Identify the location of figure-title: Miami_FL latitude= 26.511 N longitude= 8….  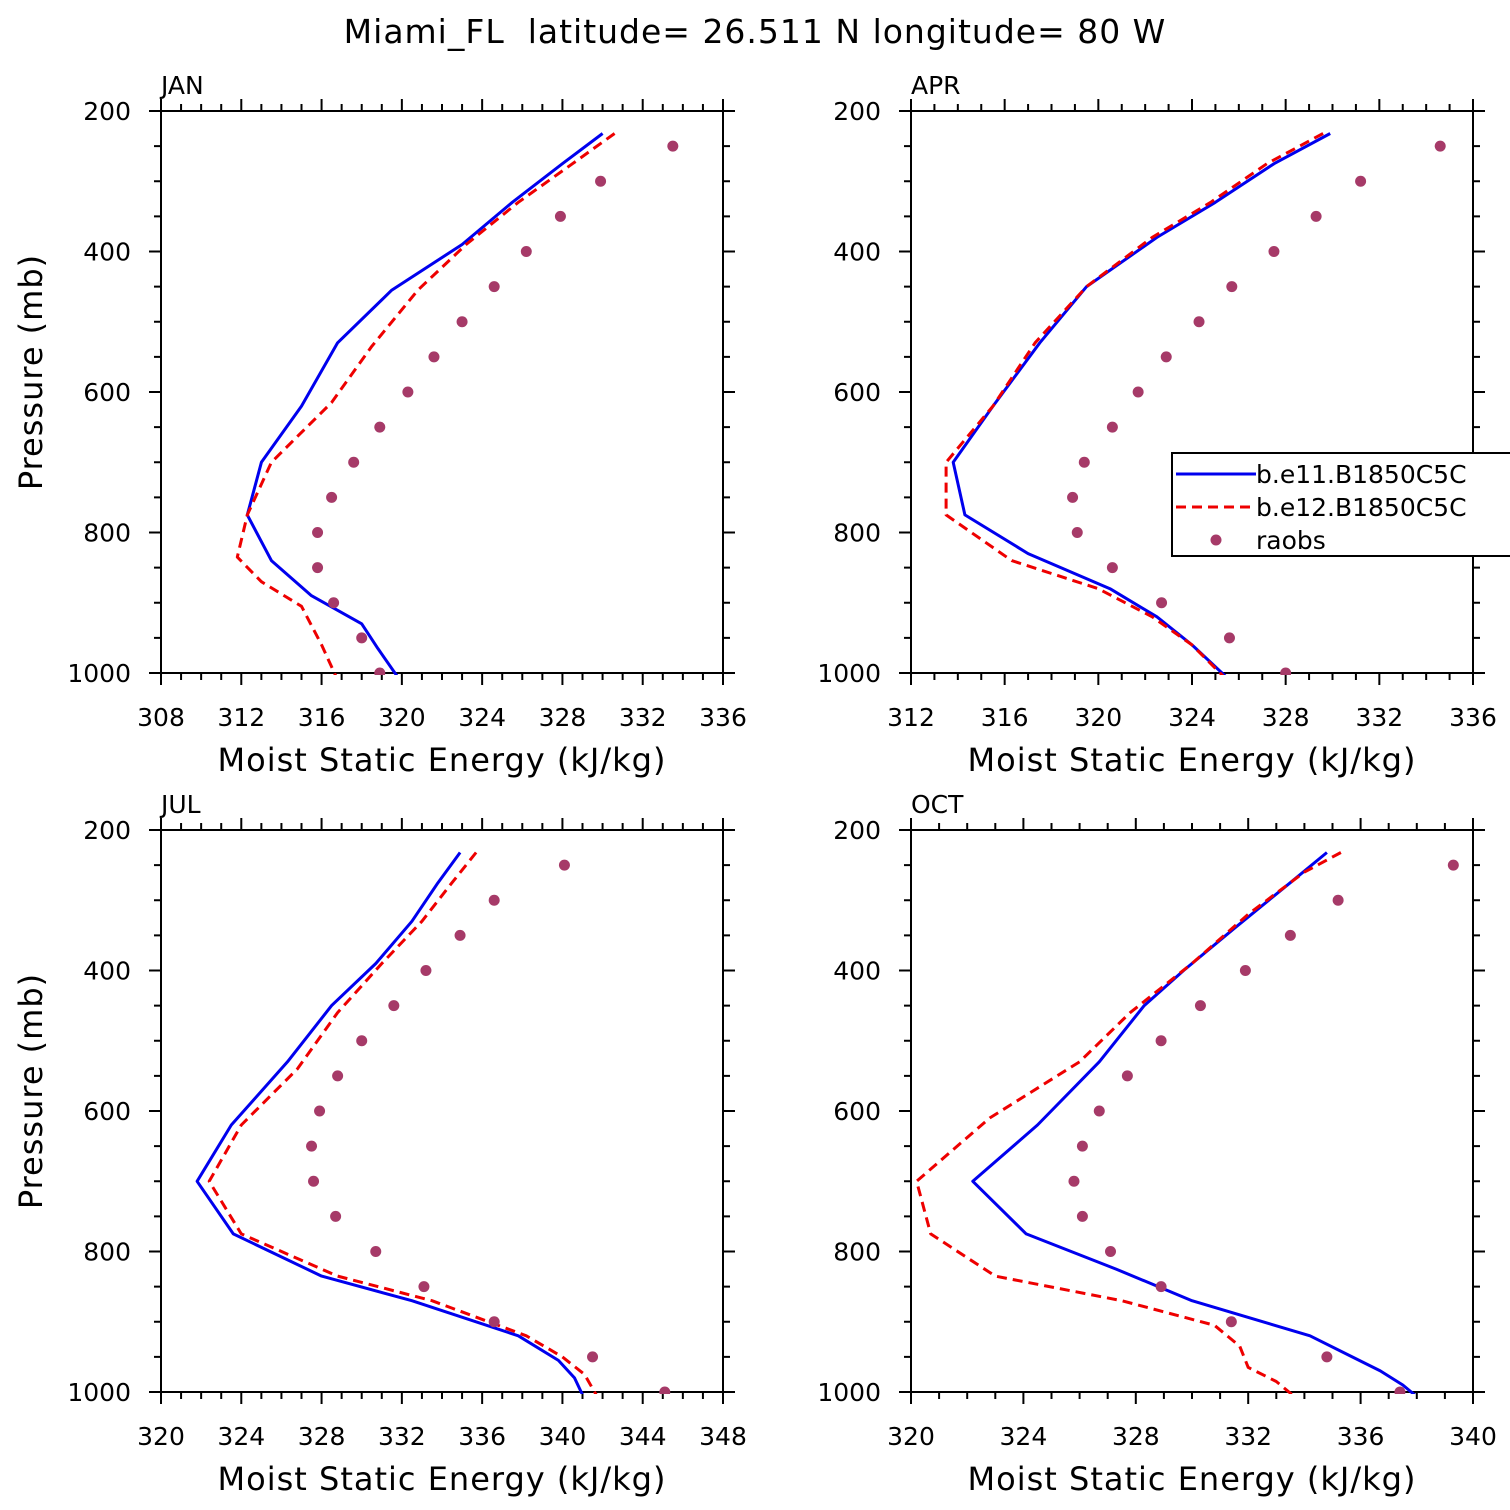
(755, 31).